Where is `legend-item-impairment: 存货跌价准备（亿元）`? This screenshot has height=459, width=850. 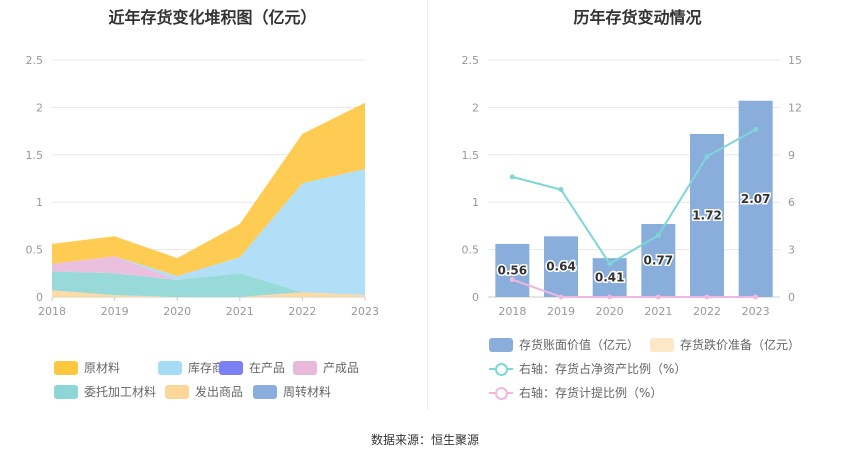
legend-item-impairment: 存货跌价准备（亿元） is located at coordinates (725, 344).